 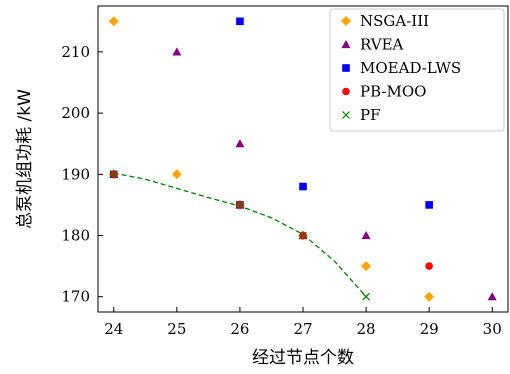 I want to click on y-tick-label: 190, so click(x=75, y=174).